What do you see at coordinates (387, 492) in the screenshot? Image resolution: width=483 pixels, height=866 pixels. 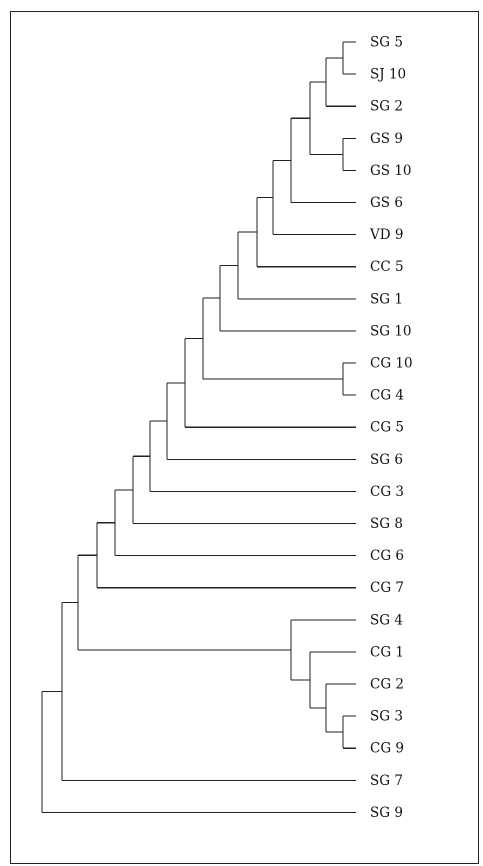 I see `leaf-label: CG 3` at bounding box center [387, 492].